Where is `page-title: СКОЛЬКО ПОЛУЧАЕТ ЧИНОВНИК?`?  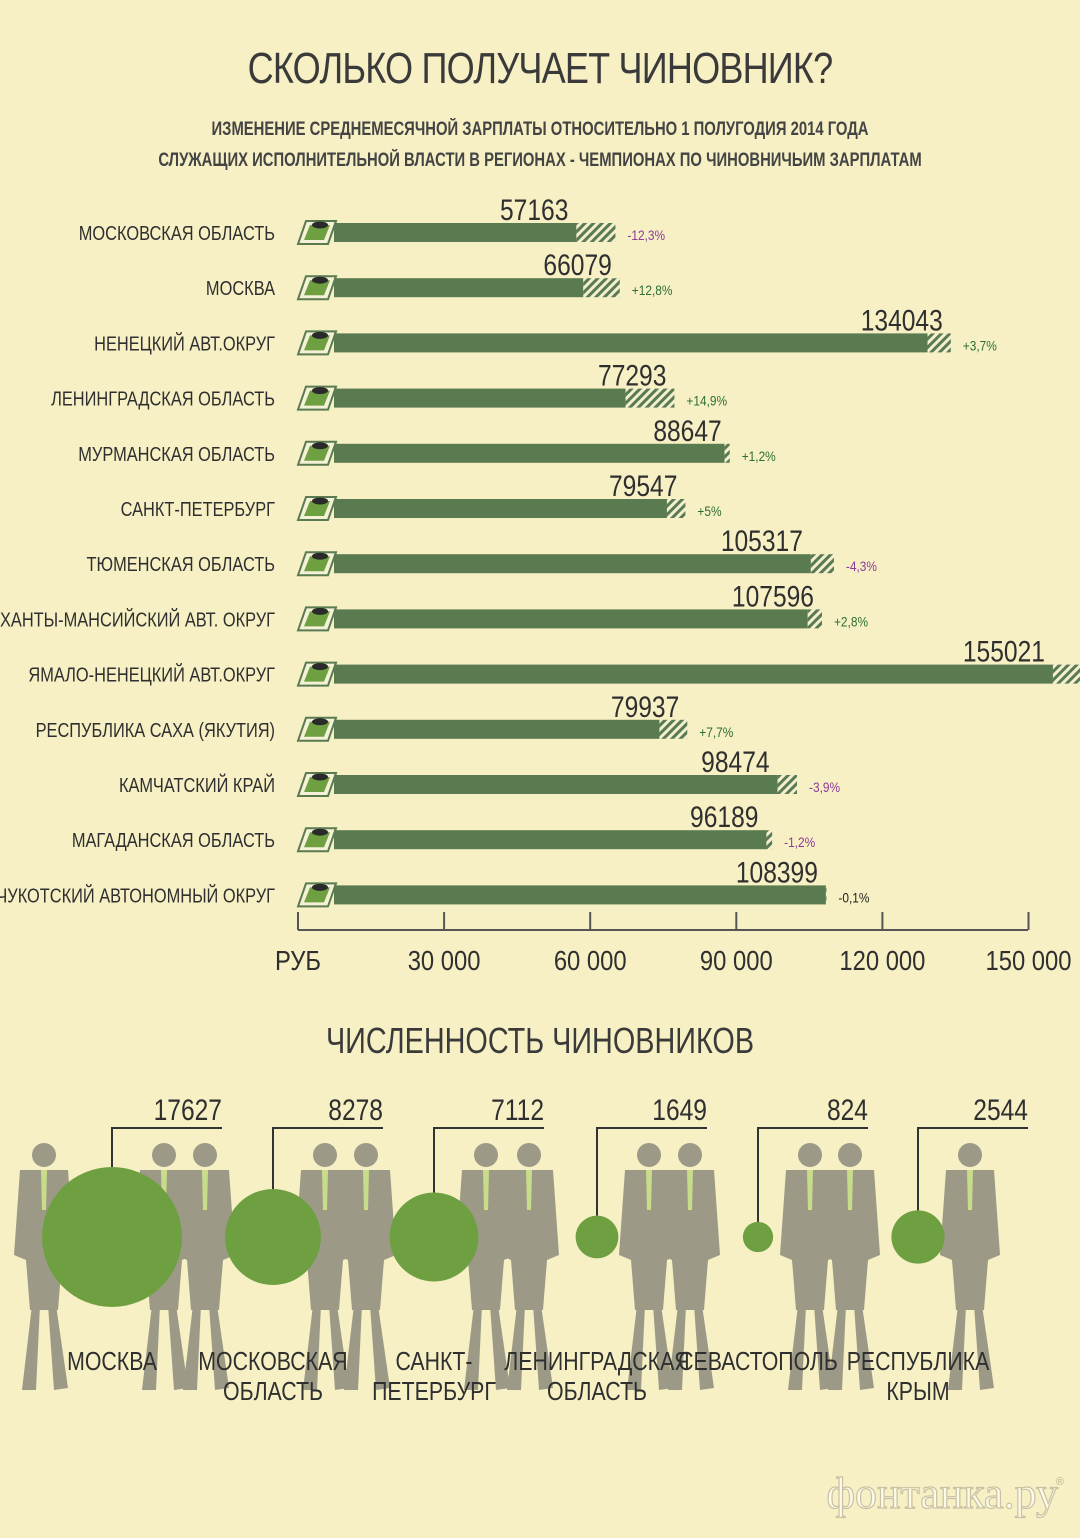 page-title: СКОЛЬКО ПОЛУЧАЕТ ЧИНОВНИК? is located at coordinates (540, 68).